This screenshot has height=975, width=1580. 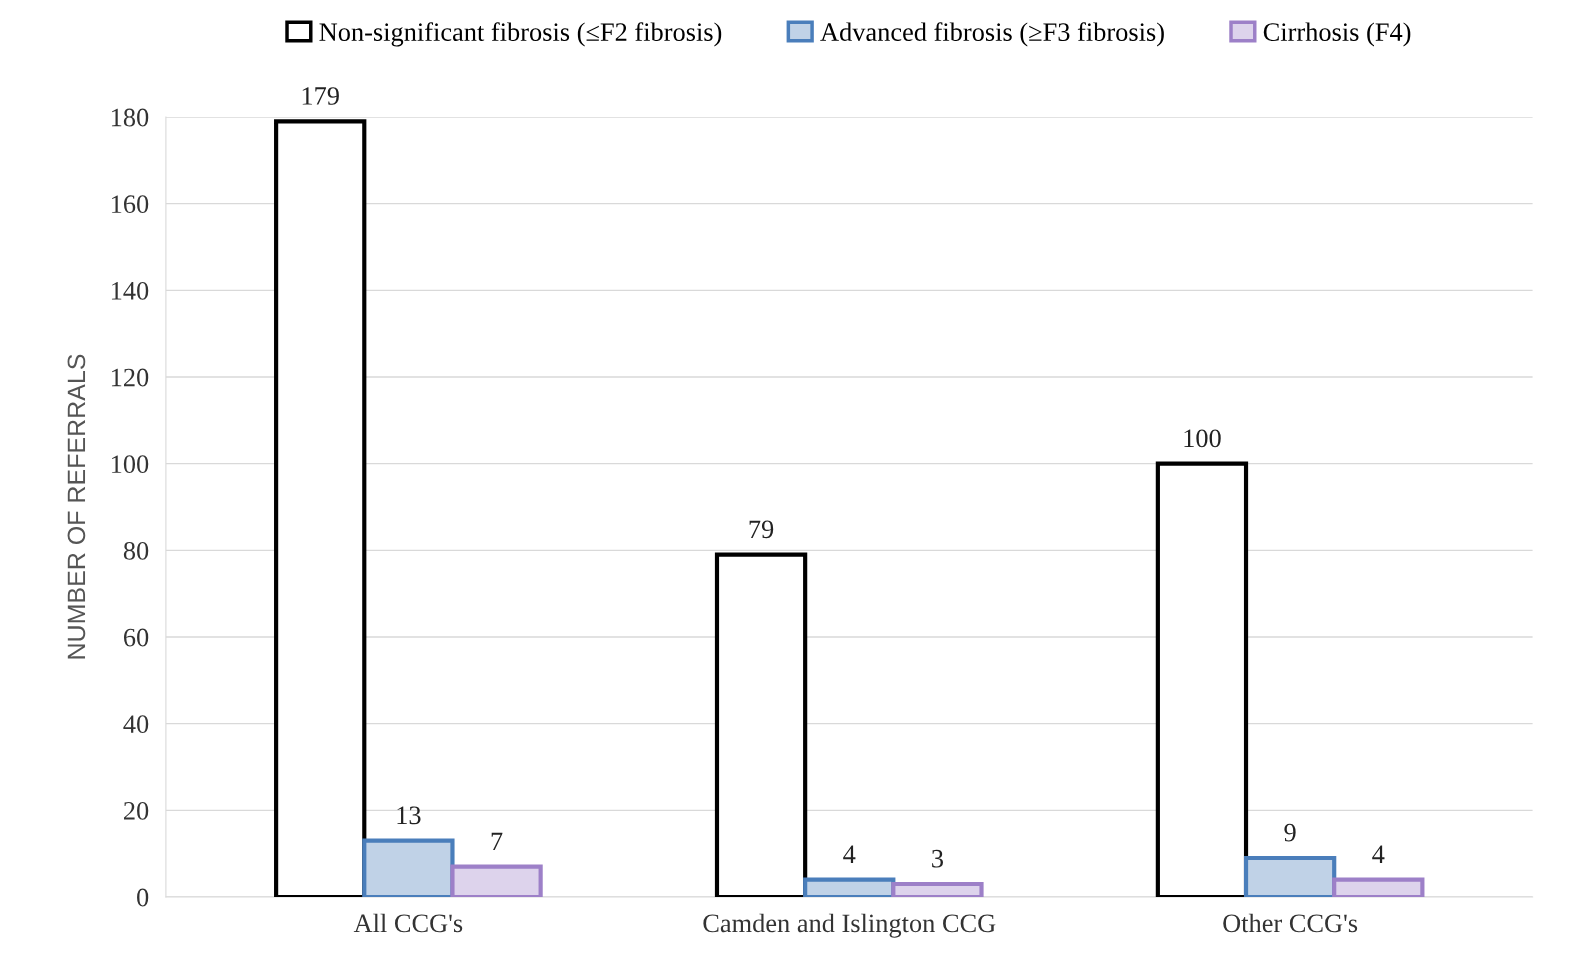 I want to click on y-tick-label: 120, so click(x=130, y=377).